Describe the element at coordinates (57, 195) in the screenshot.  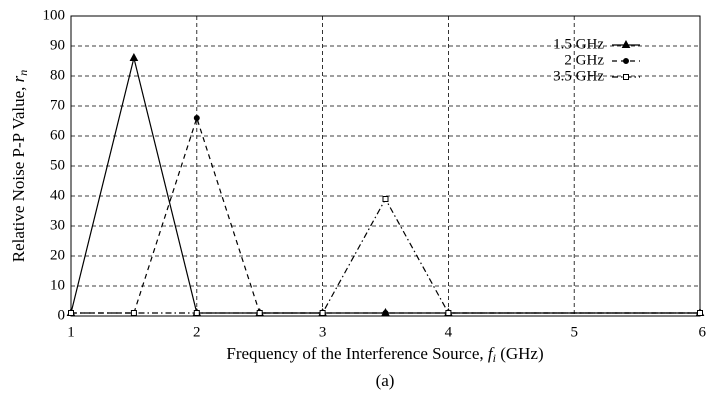
I see `y-tick-label: 40` at that location.